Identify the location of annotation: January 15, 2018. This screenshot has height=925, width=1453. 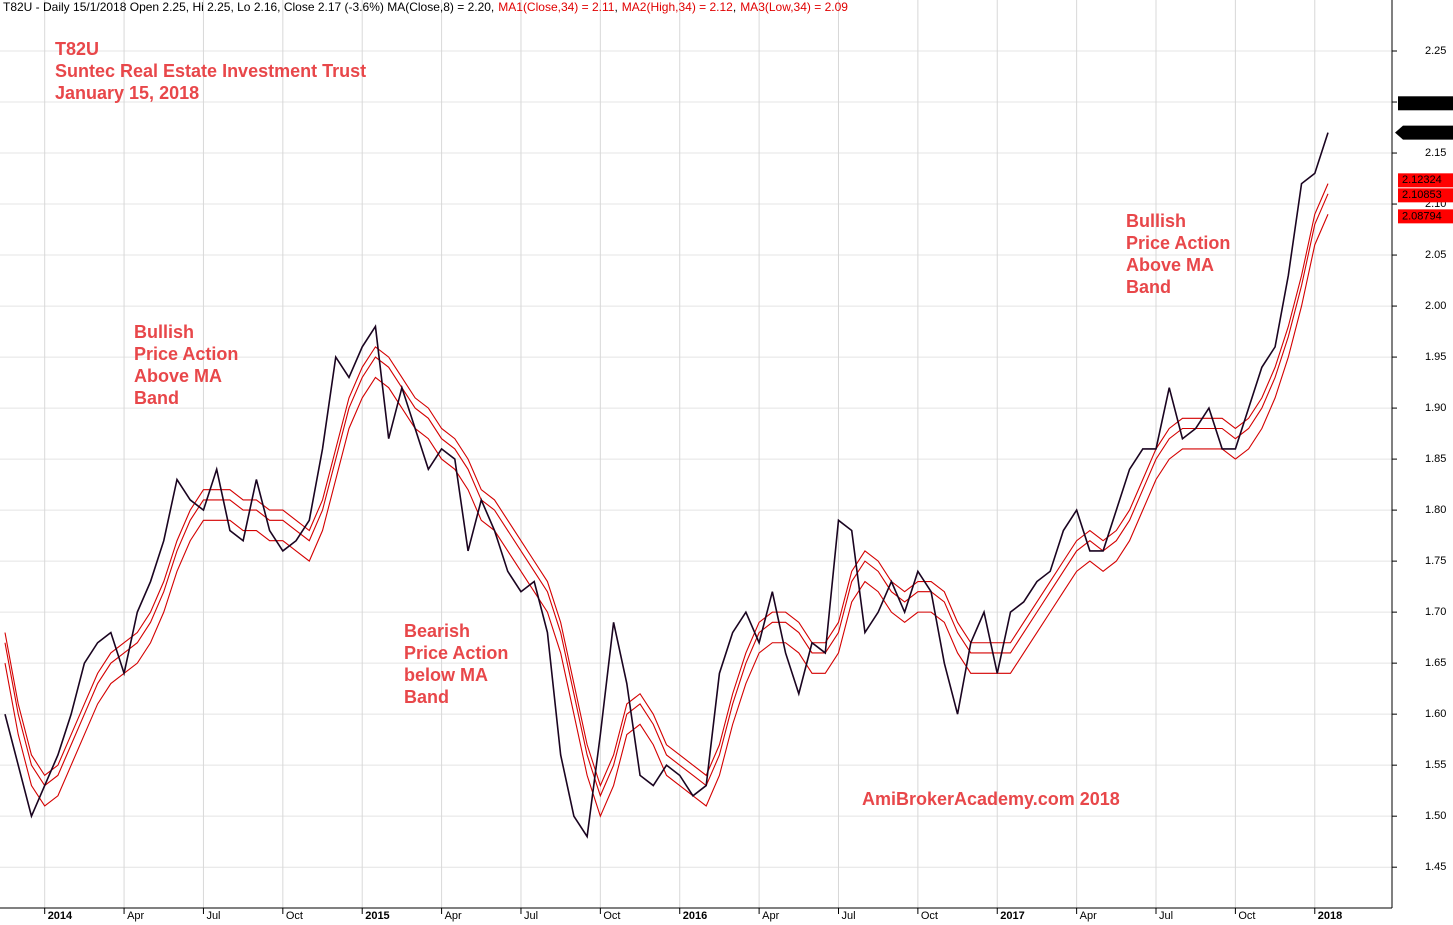
(127, 93).